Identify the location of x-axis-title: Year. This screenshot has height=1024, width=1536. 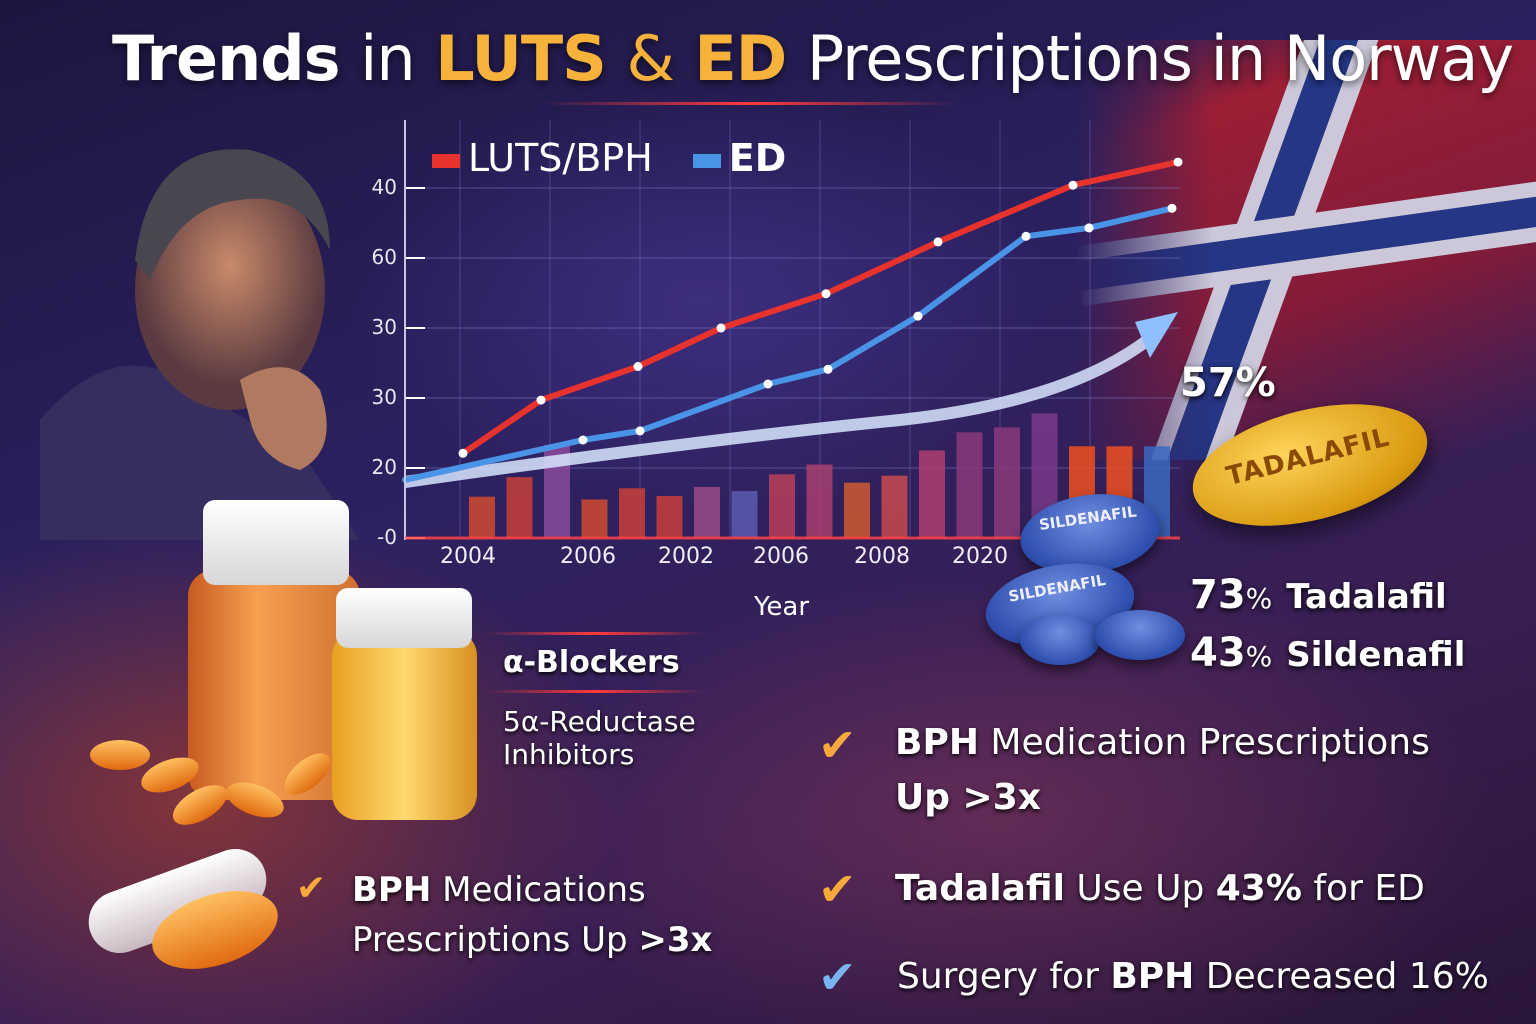
(782, 607).